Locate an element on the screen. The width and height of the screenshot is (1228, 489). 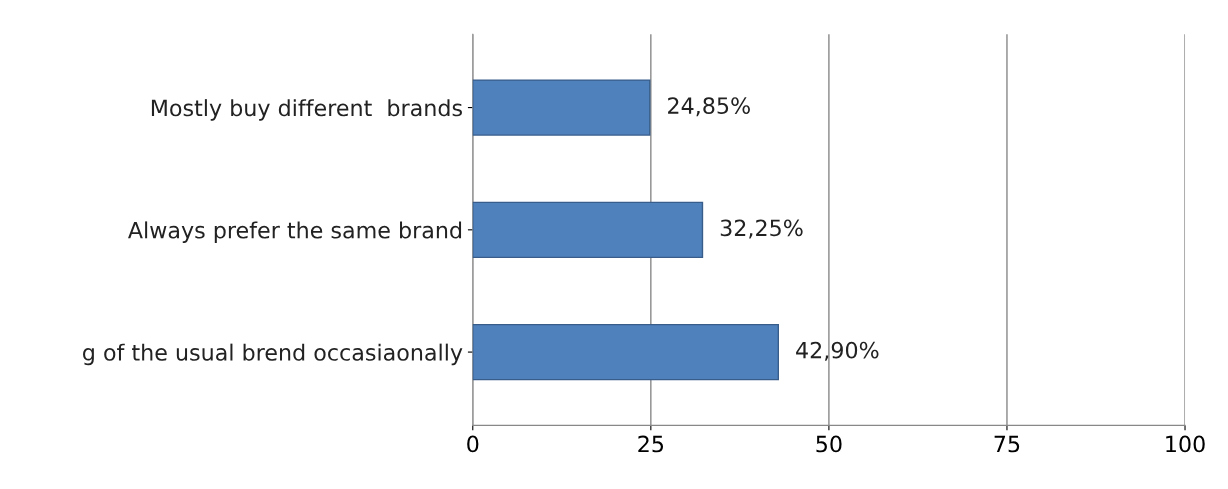
data-label: 42,90% is located at coordinates (837, 351).